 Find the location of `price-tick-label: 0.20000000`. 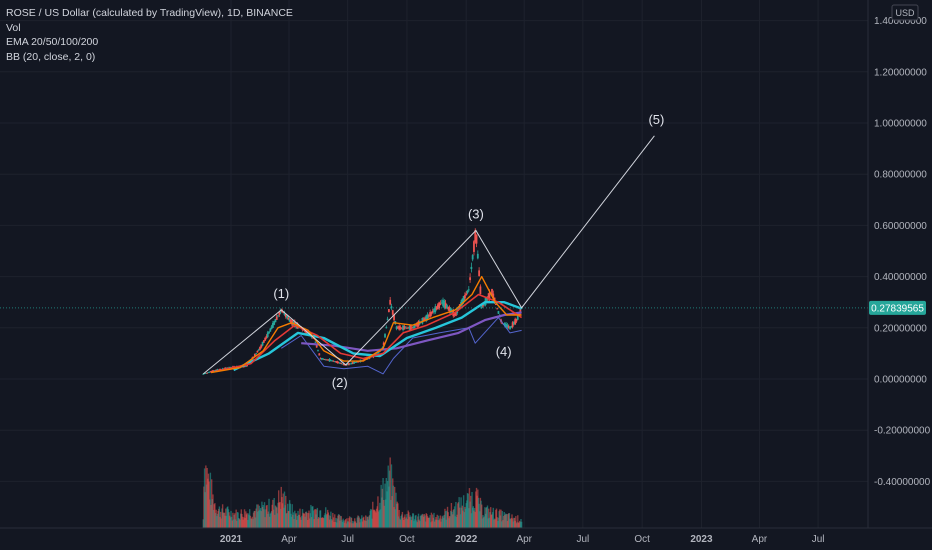

price-tick-label: 0.20000000 is located at coordinates (900, 328).